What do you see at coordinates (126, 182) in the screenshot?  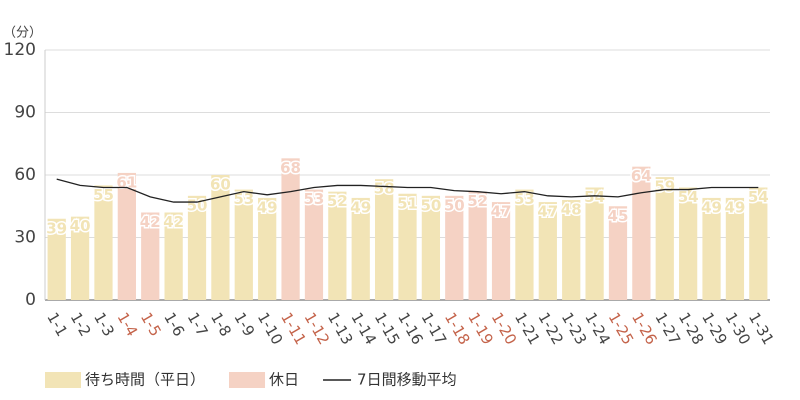 I see `data-label: 61` at bounding box center [126, 182].